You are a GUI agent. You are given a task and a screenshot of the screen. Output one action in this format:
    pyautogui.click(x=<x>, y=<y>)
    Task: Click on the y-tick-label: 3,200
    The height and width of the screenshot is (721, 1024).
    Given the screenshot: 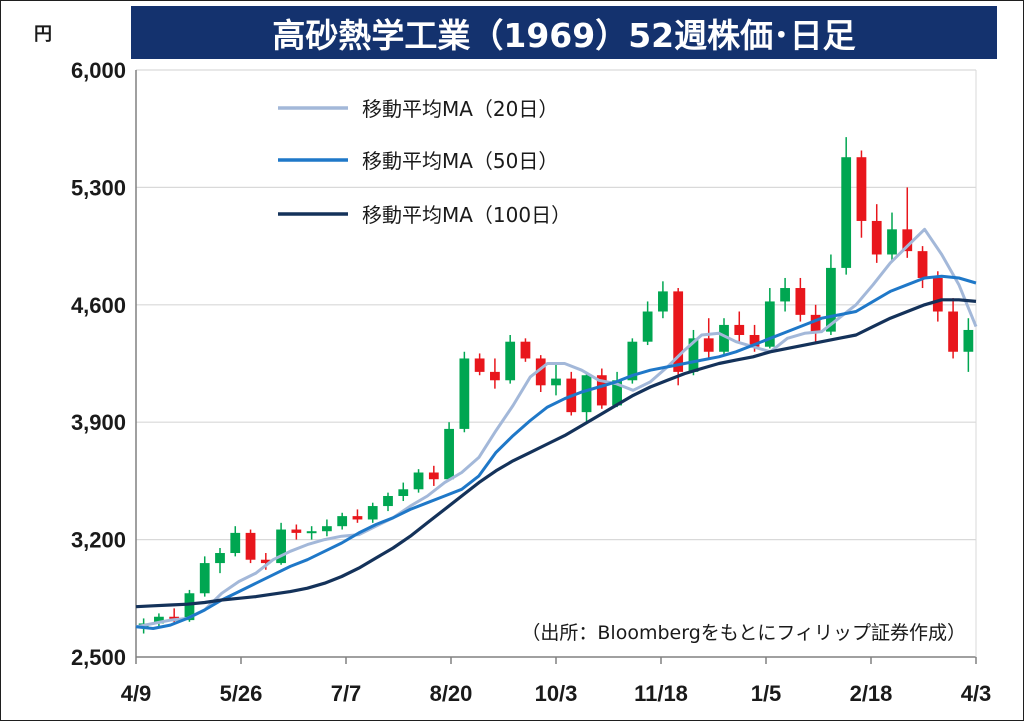 What is the action you would take?
    pyautogui.click(x=98, y=540)
    